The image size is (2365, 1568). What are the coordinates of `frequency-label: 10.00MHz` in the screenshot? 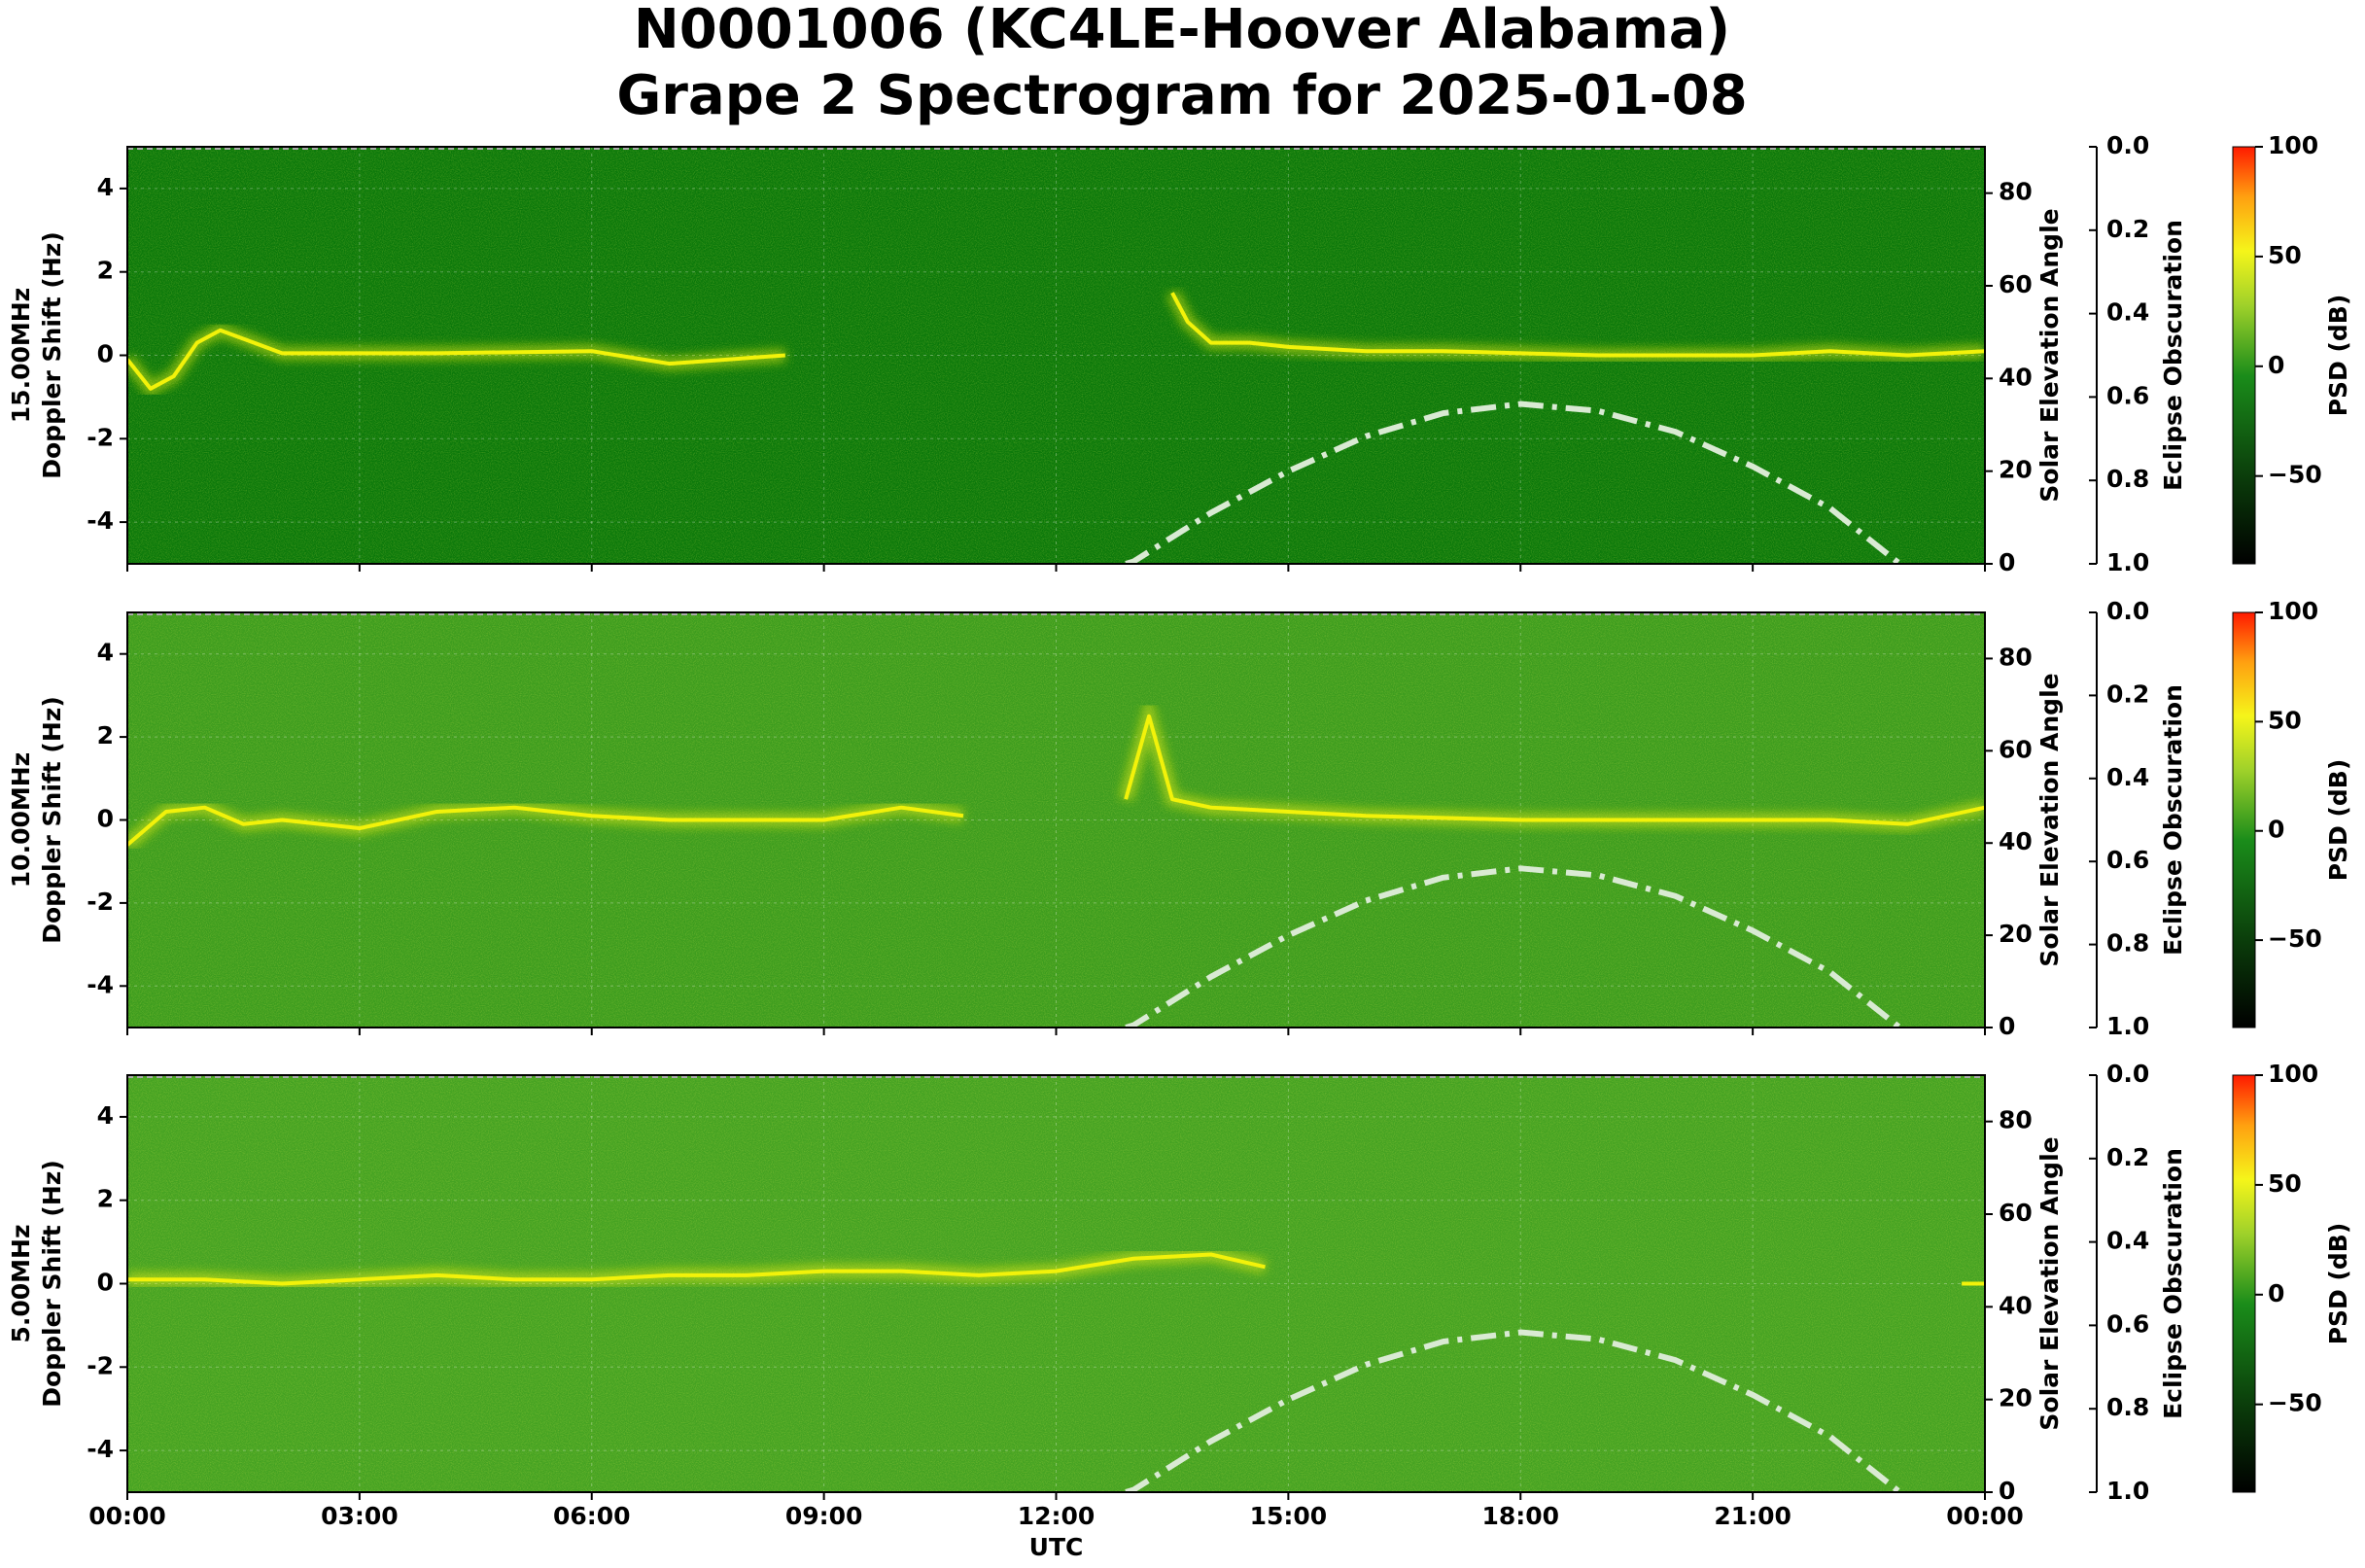 It's located at (21, 820).